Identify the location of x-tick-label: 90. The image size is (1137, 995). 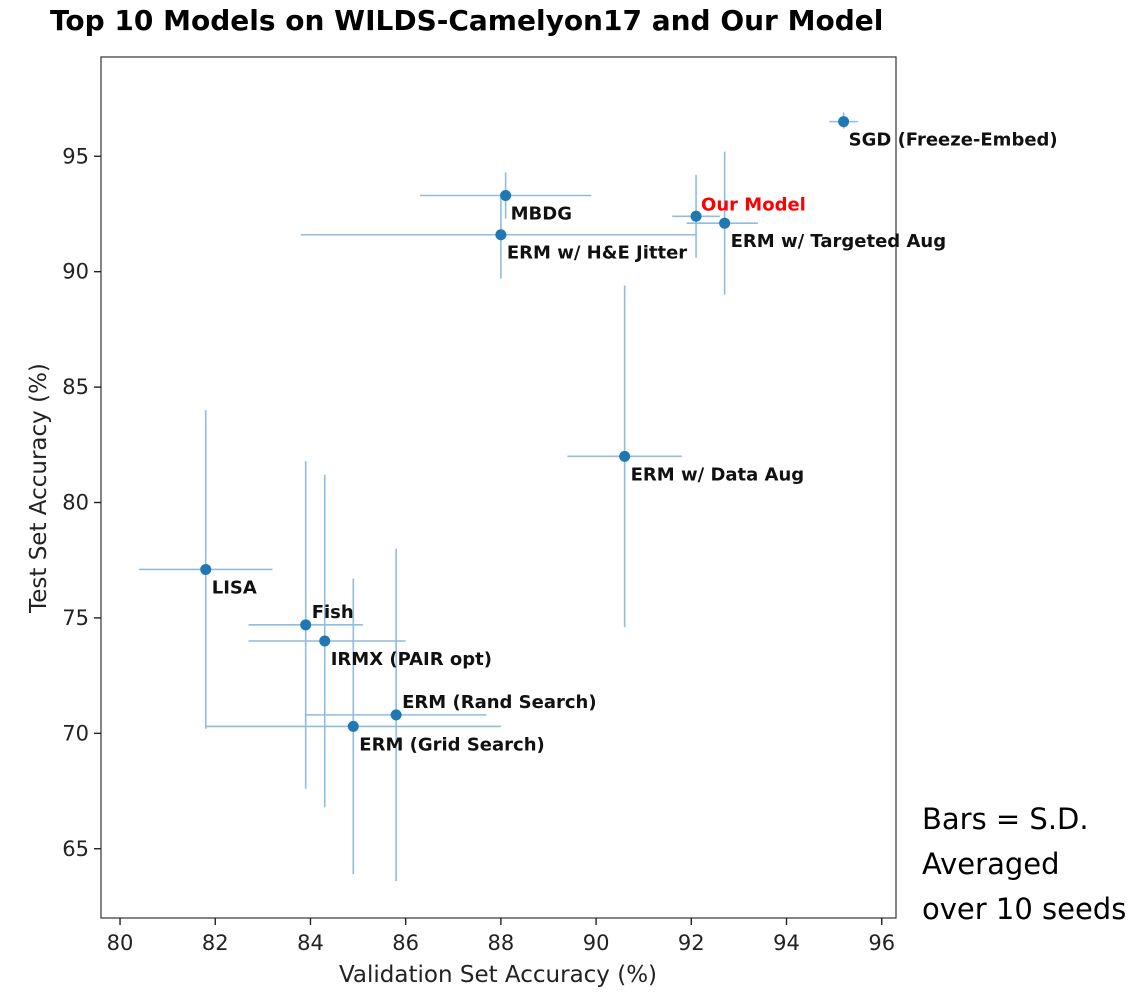
(596, 943).